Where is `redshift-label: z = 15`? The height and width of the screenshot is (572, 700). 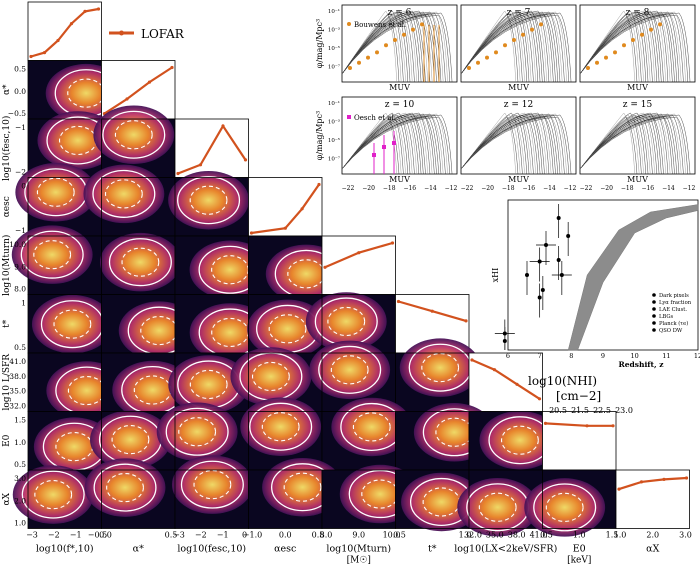
redshift-label: z = 15 is located at coordinates (638, 105).